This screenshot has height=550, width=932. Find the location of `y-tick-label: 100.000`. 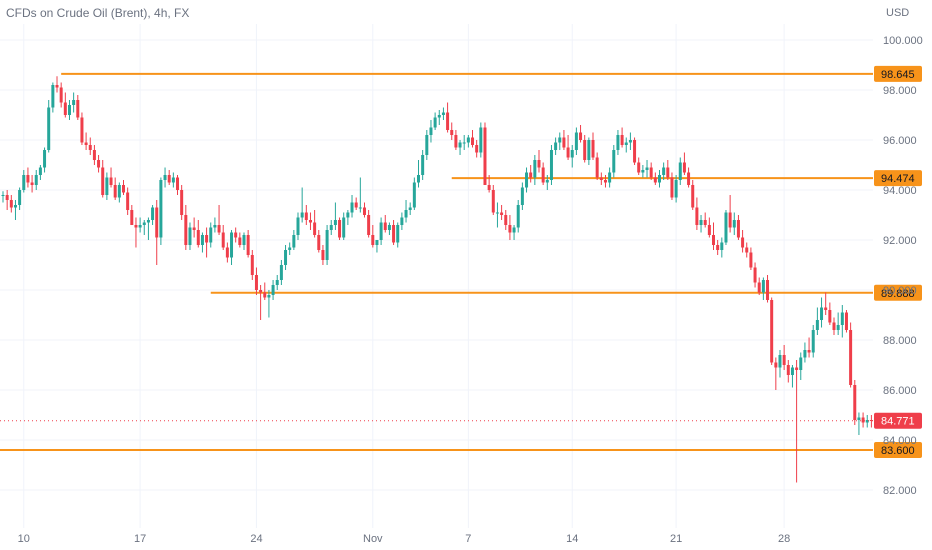

y-tick-label: 100.000 is located at coordinates (903, 41).